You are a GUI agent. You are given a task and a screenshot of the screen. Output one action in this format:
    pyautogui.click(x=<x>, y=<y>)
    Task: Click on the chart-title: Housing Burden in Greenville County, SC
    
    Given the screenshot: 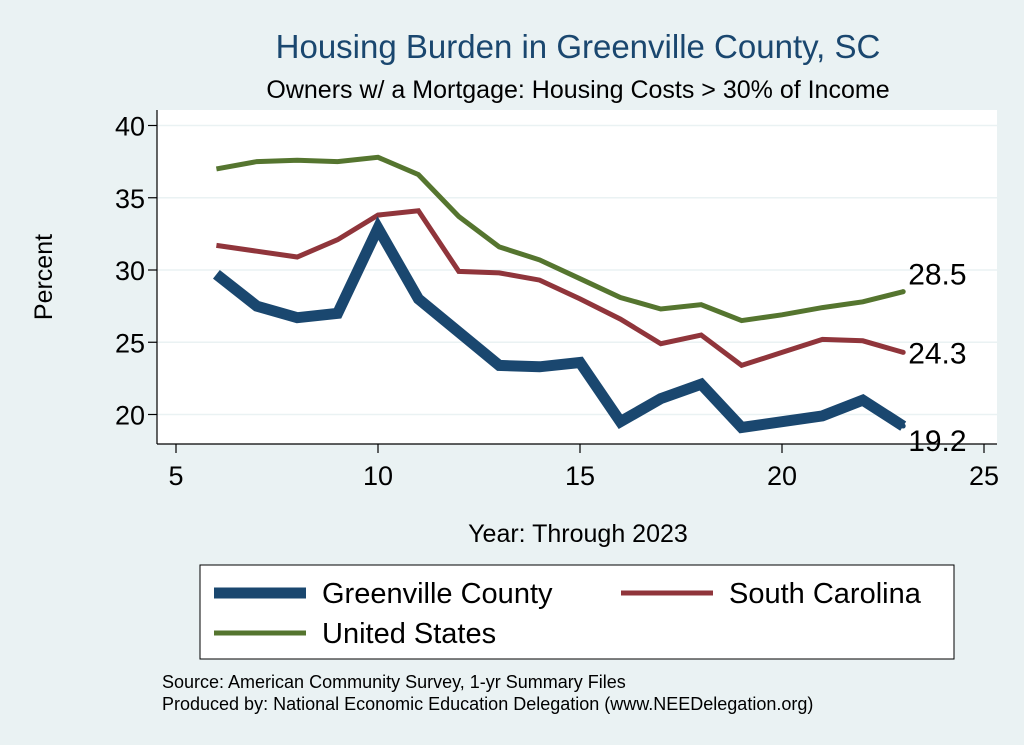 What is the action you would take?
    pyautogui.click(x=578, y=46)
    